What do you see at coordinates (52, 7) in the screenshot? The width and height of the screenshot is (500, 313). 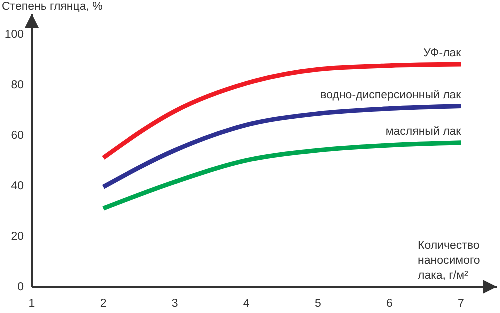 I see `y-axis-title: Степень глянца, %` at bounding box center [52, 7].